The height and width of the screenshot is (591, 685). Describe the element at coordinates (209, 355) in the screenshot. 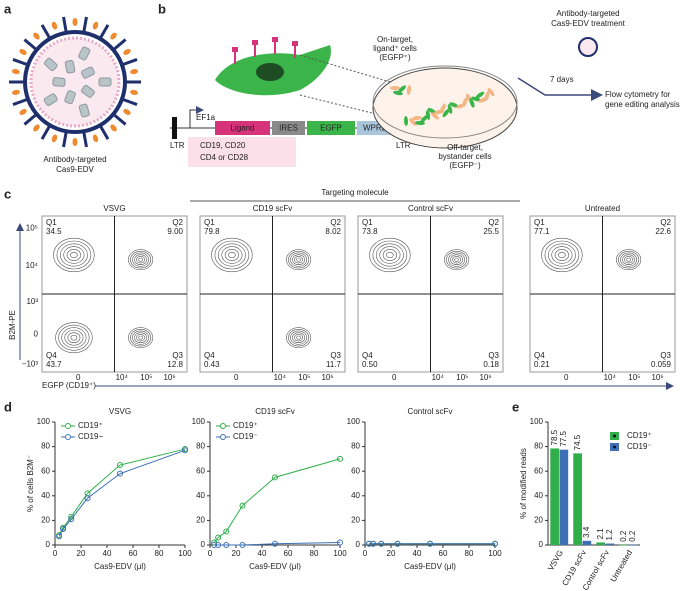

I see `quadrant-name: Q4` at that location.